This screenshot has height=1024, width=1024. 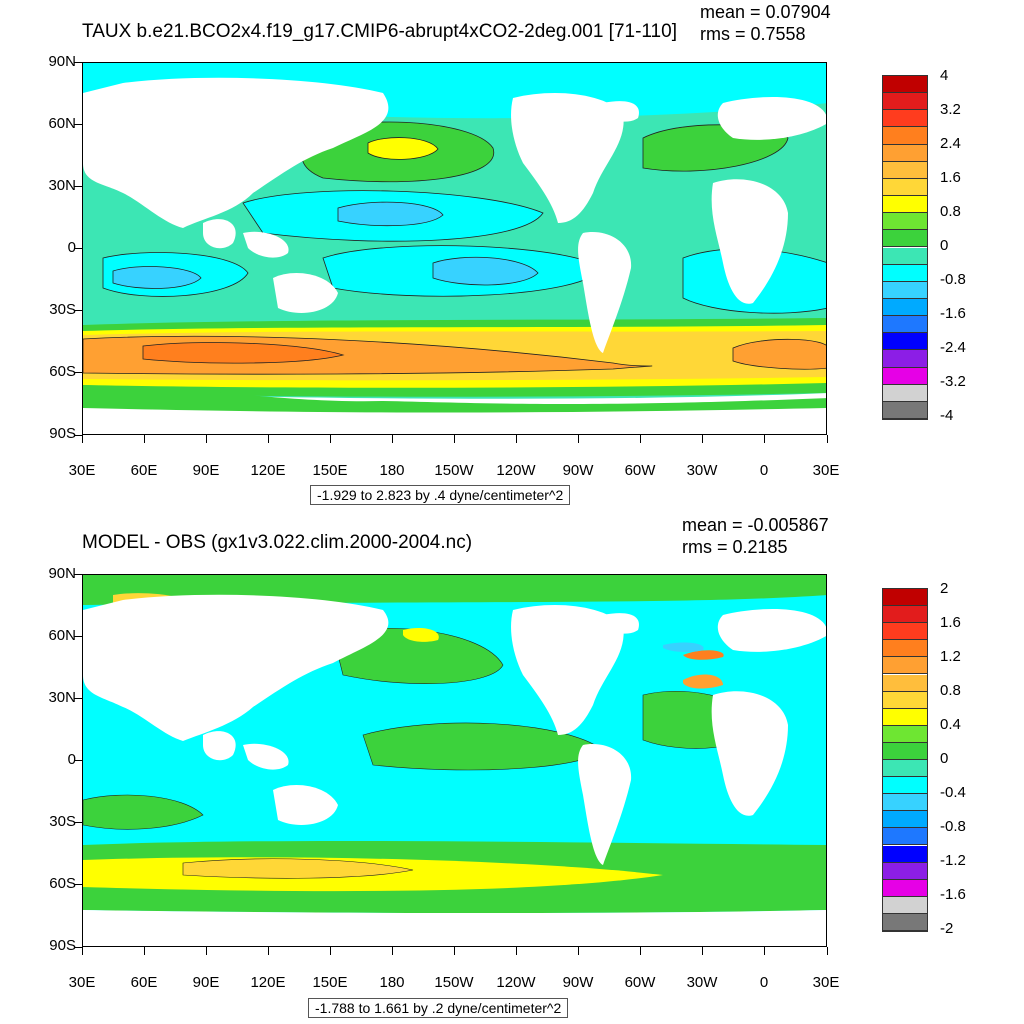 I want to click on lon-label: 120E, so click(x=268, y=982).